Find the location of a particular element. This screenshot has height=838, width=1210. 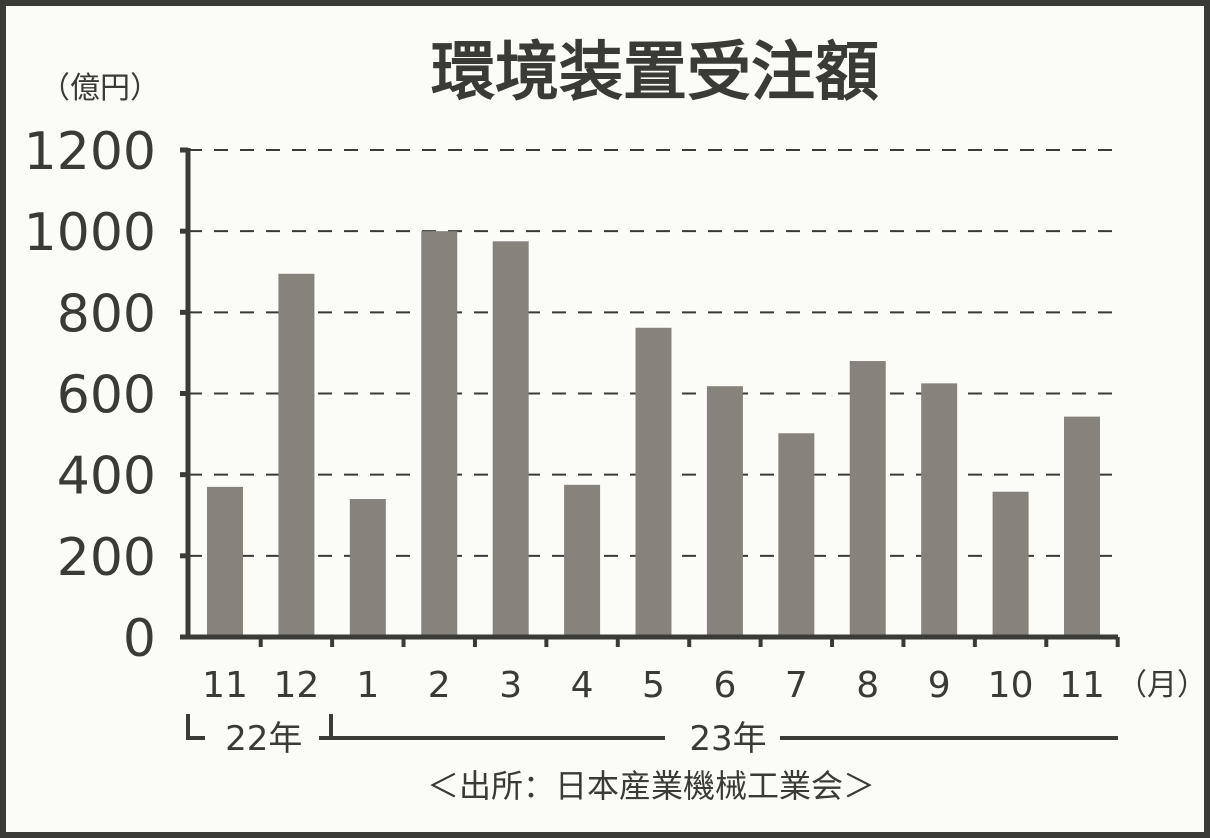

y-tick-label: 400 is located at coordinates (106, 477).